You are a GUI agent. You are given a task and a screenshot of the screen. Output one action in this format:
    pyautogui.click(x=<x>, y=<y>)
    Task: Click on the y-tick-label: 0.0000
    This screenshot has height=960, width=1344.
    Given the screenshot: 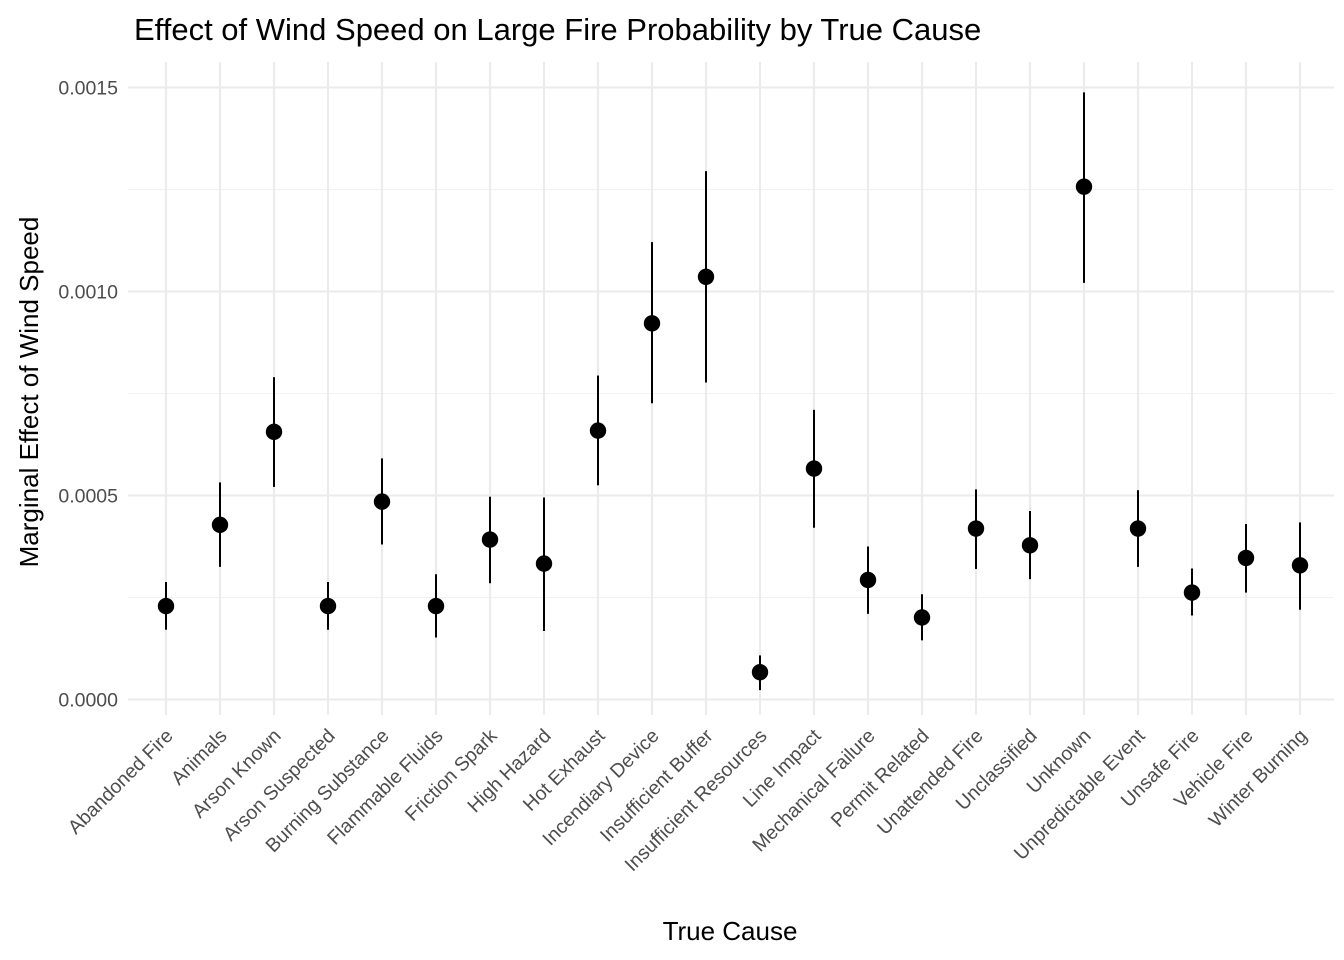 What is the action you would take?
    pyautogui.click(x=88, y=701)
    